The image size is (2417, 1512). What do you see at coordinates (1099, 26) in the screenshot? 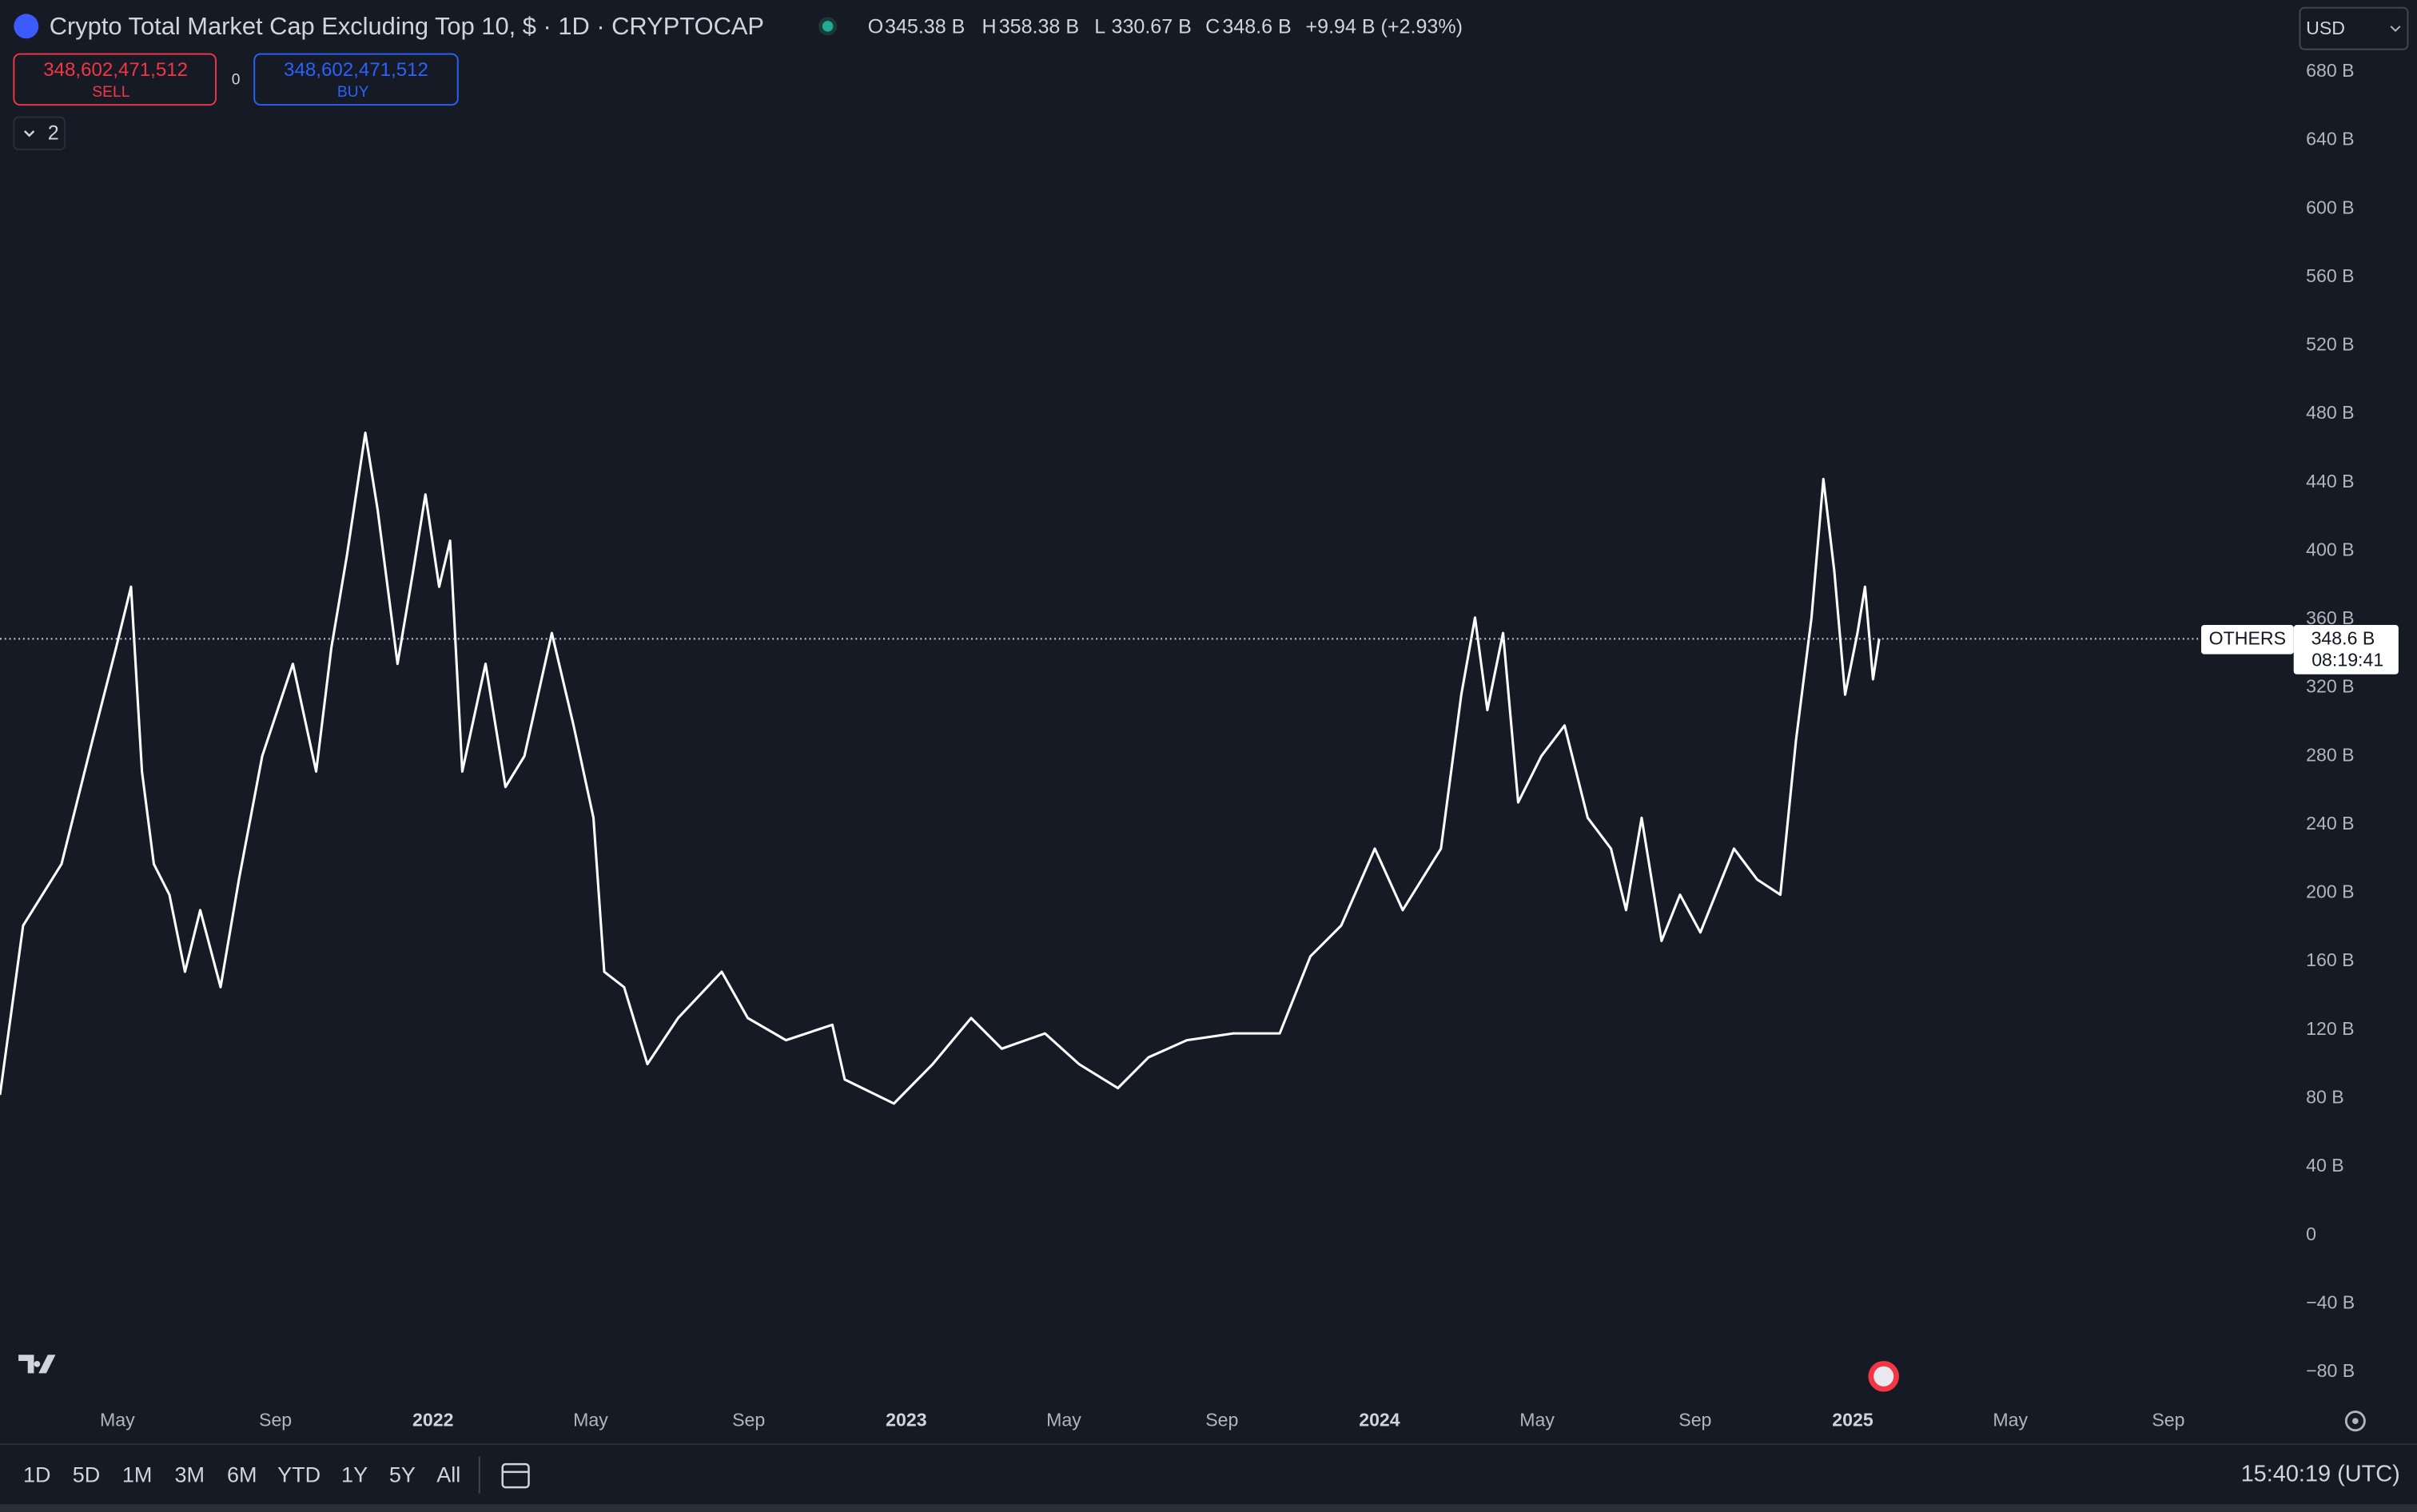
I see `ohlc-key: L` at bounding box center [1099, 26].